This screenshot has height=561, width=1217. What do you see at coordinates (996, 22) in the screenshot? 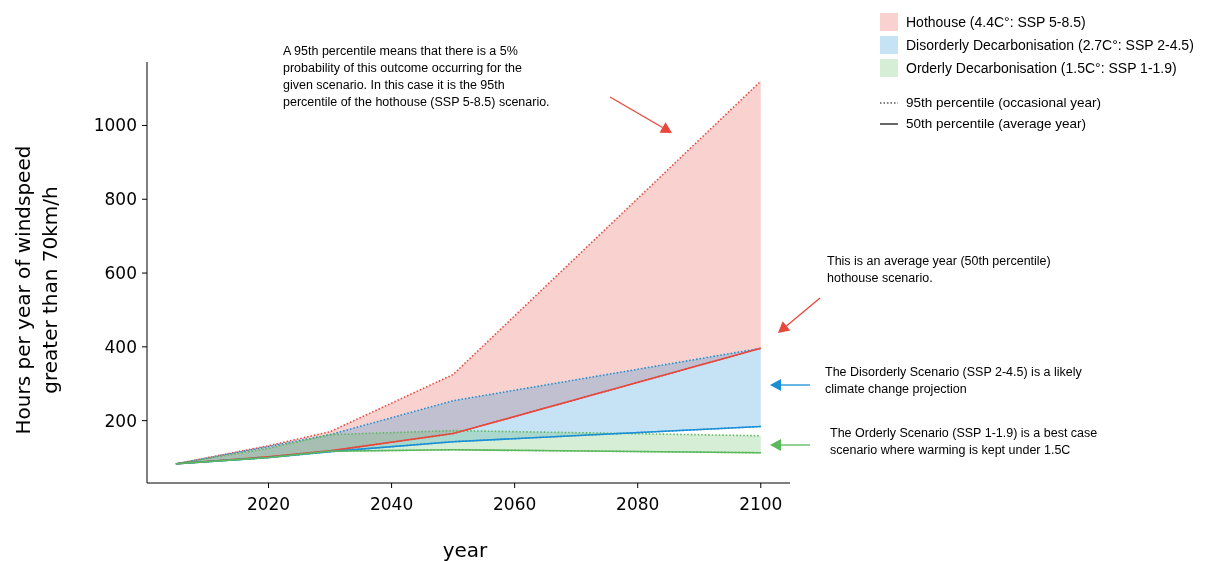
I see `legend-label: Hothouse (4.4C°: SSP 5-8.5)` at bounding box center [996, 22].